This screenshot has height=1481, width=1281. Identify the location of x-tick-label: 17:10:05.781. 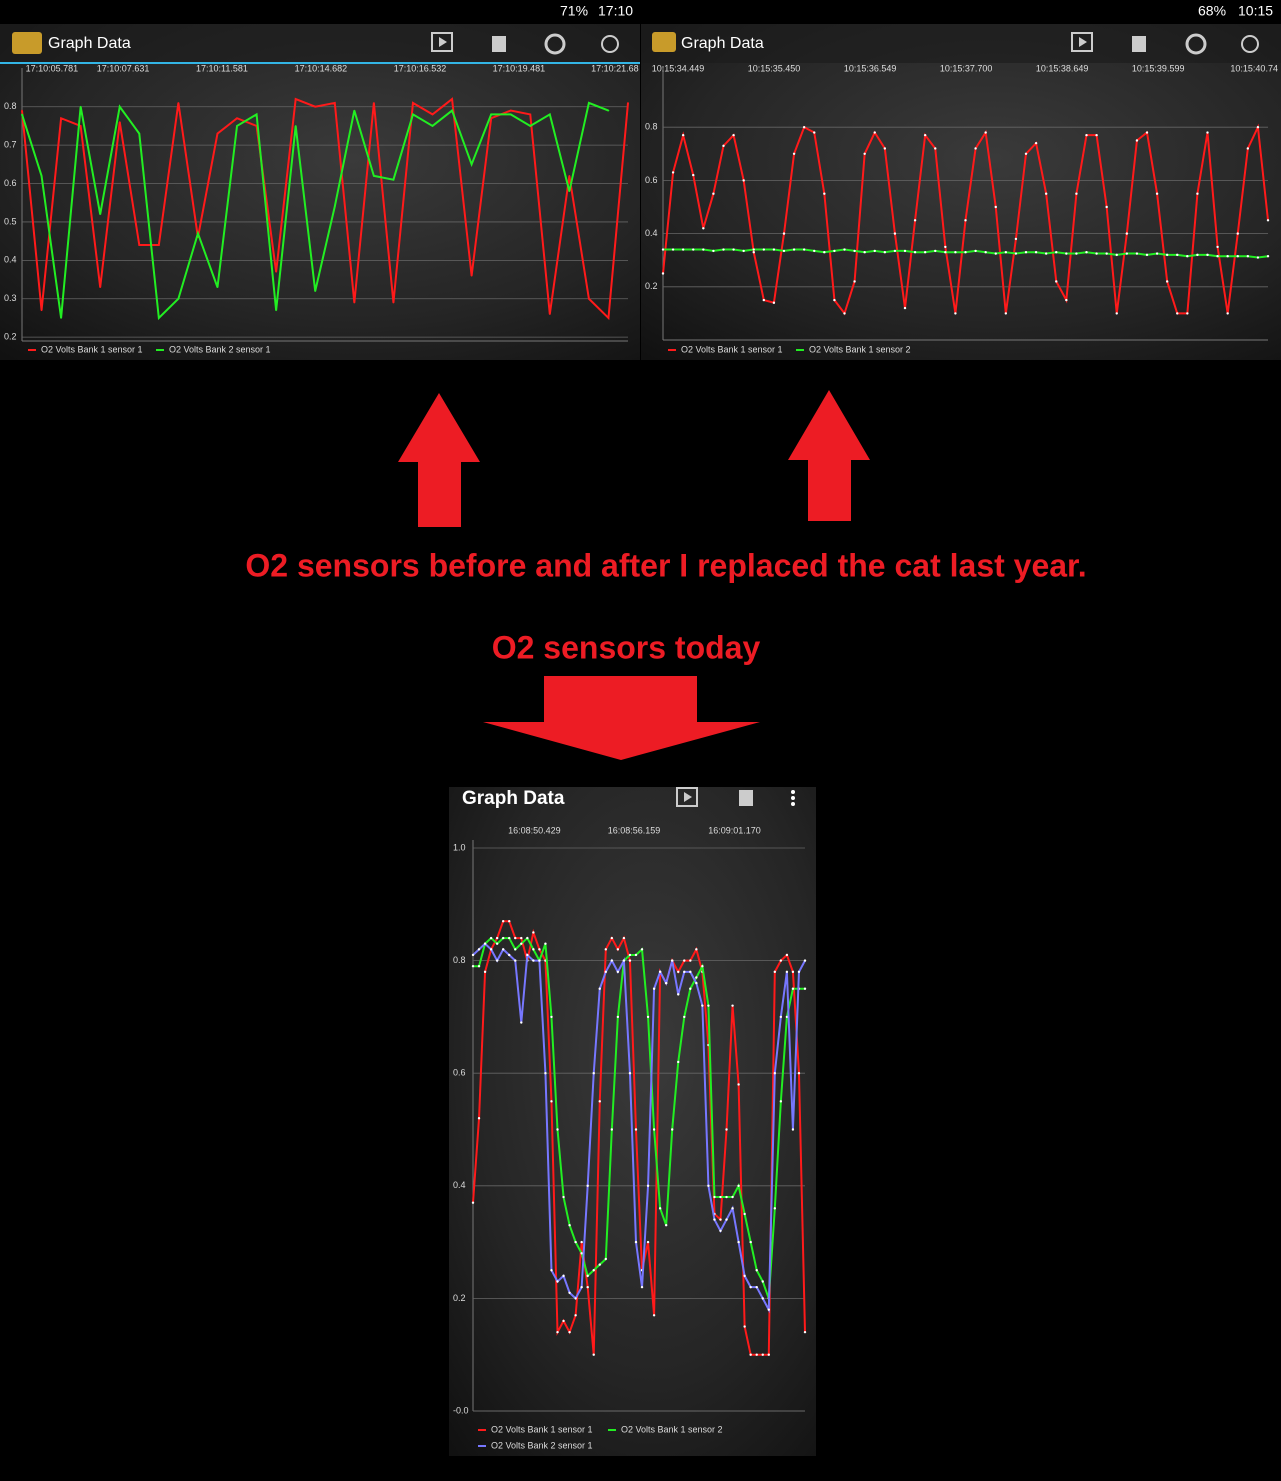
(52, 68).